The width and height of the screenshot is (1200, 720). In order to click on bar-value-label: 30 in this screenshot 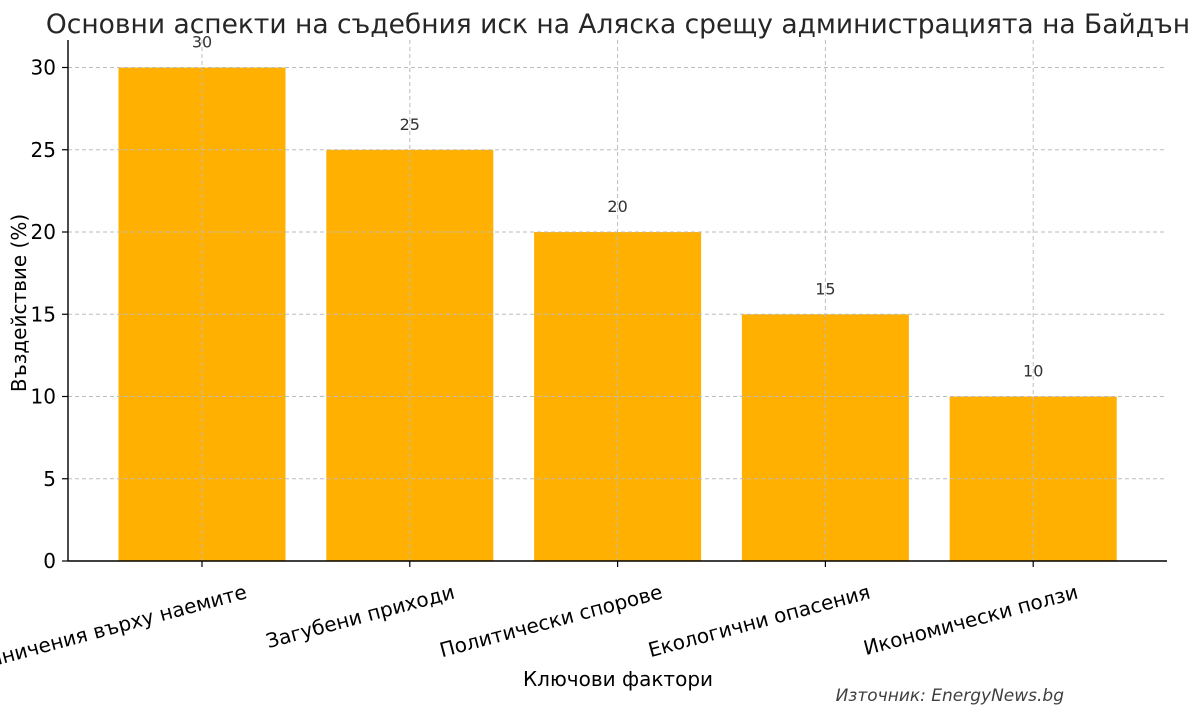, I will do `click(202, 42)`.